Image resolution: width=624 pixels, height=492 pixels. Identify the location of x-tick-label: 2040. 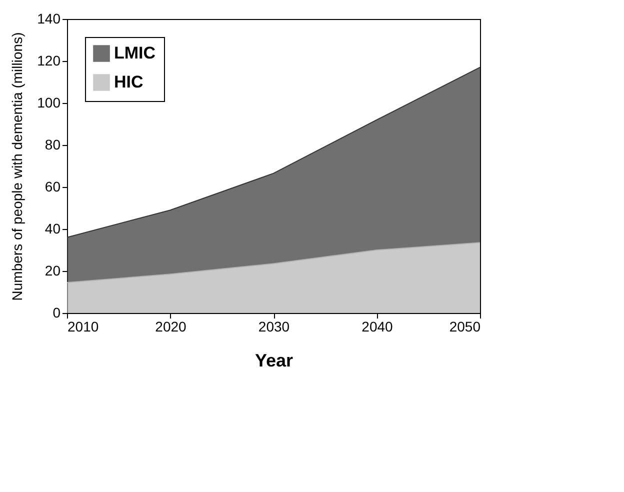
(378, 326).